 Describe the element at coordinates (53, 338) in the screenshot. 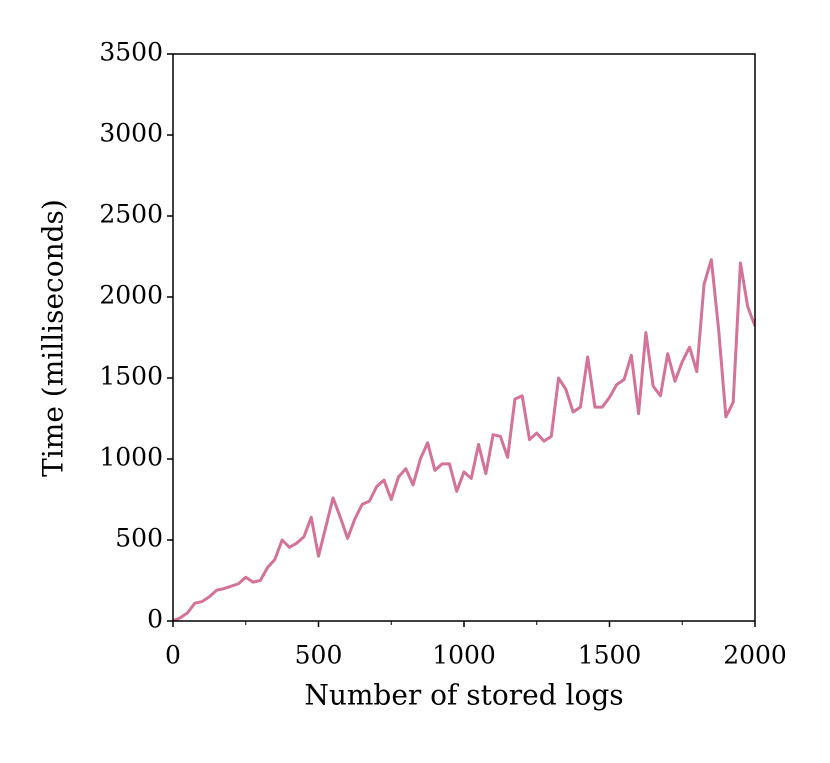

I see `y-axis-label: Time (milliseconds)` at that location.